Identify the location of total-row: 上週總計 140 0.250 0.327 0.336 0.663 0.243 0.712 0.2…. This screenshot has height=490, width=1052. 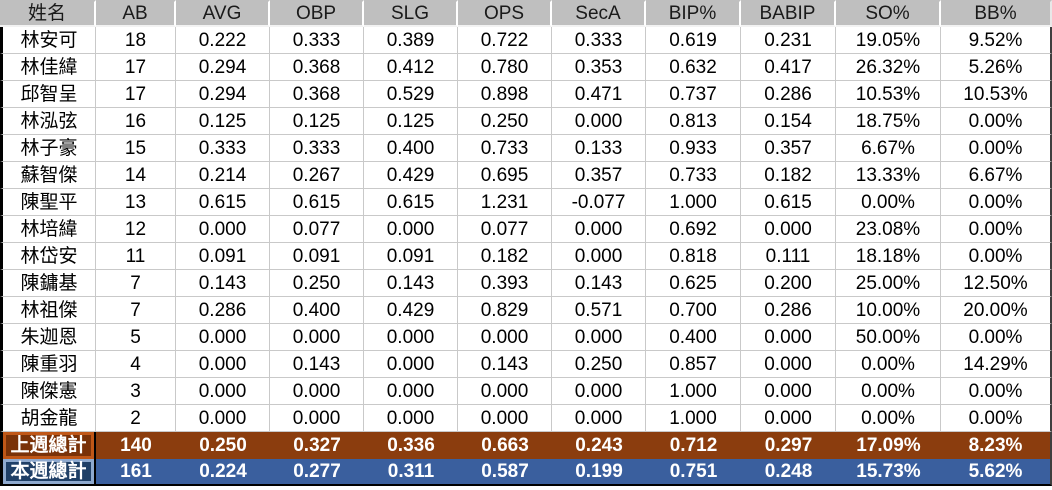
(526, 445).